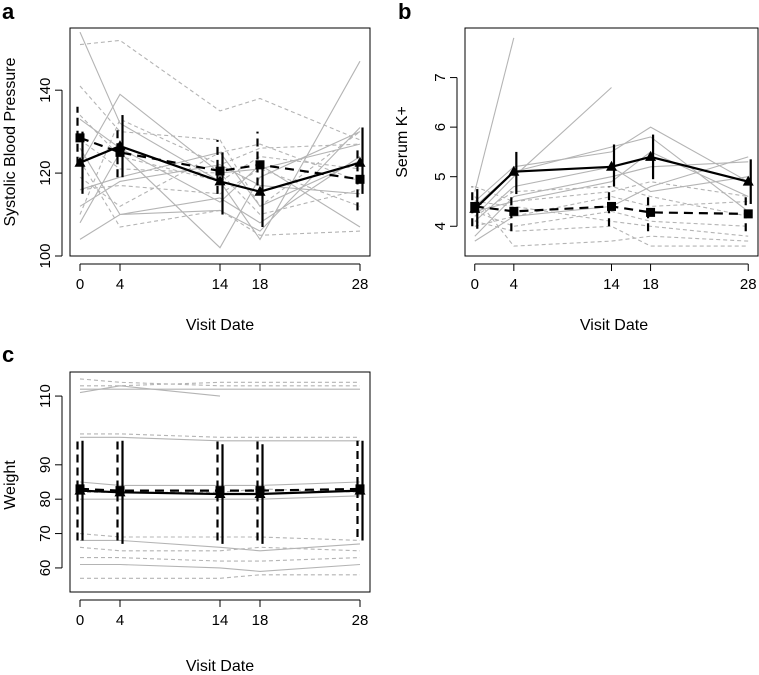 Image resolution: width=759 pixels, height=675 pixels. I want to click on panel-c-x-tick-label-1: 4, so click(120, 620).